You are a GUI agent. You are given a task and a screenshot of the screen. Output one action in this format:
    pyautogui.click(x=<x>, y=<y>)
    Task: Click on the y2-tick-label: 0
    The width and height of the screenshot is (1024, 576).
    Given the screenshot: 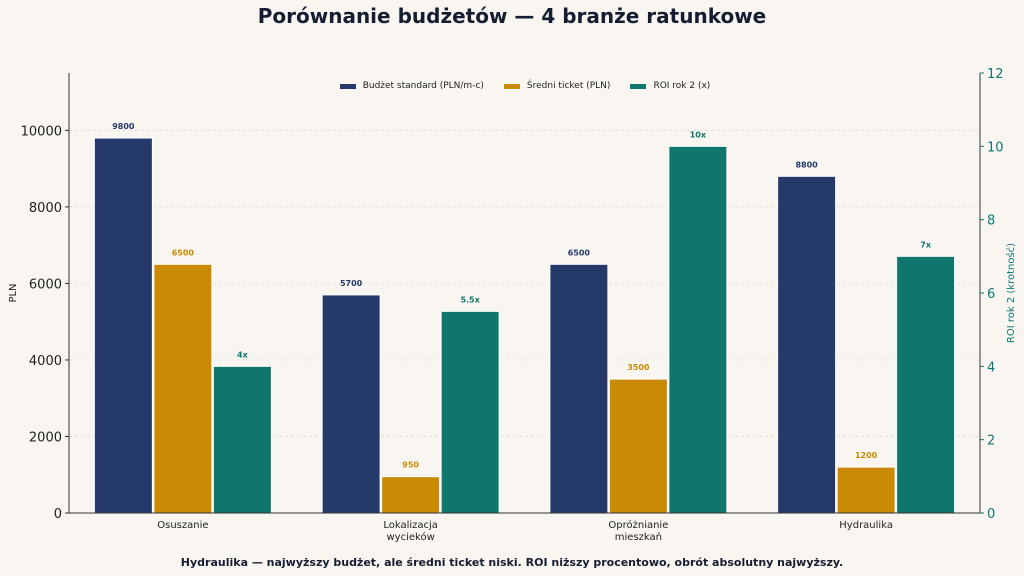 What is the action you would take?
    pyautogui.click(x=991, y=514)
    